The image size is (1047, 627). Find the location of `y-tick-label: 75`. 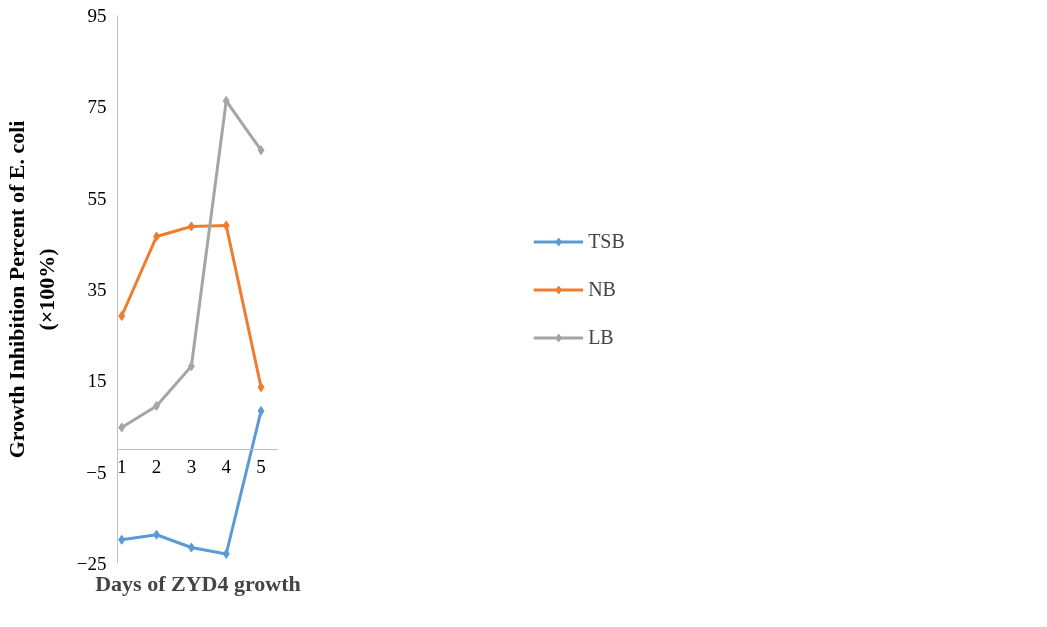

y-tick-label: 75 is located at coordinates (97, 107).